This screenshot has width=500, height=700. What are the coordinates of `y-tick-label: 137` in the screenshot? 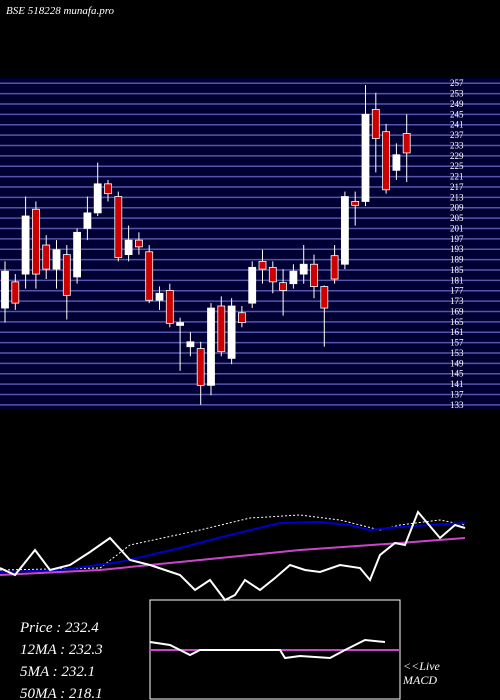 It's located at (457, 394).